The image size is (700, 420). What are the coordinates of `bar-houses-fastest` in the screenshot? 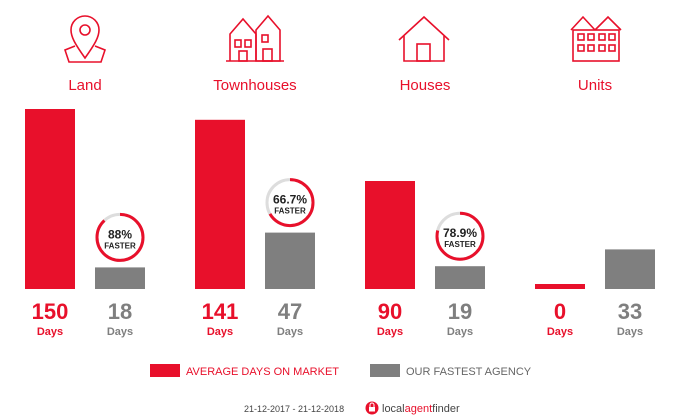 It's located at (460, 277).